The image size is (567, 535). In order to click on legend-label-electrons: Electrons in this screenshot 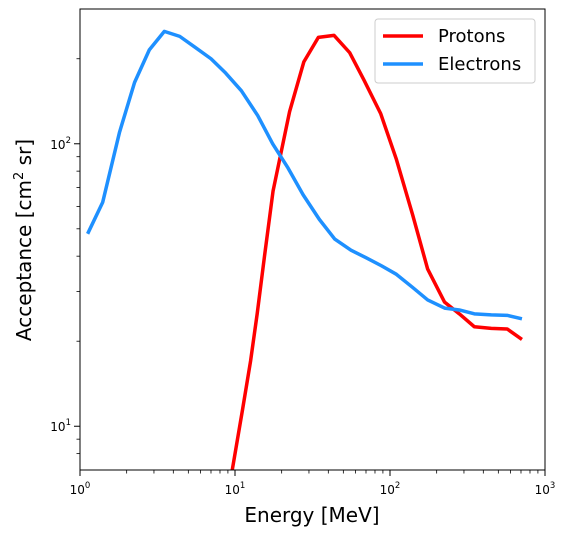, I will do `click(479, 64)`.